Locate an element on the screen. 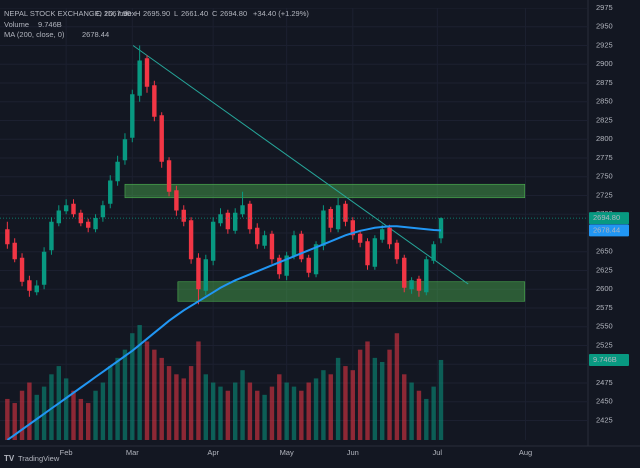  y-tick-label: 2775 is located at coordinates (604, 157).